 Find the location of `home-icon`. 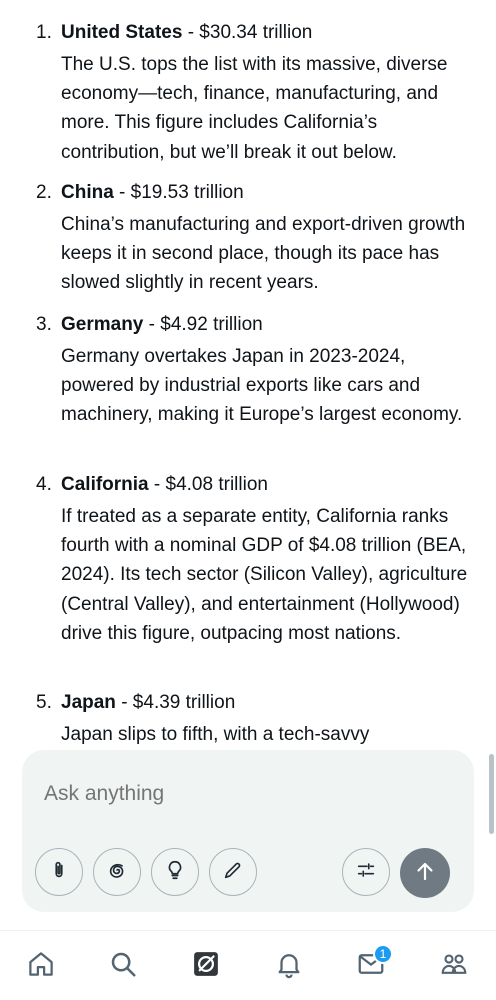

home-icon is located at coordinates (41, 966).